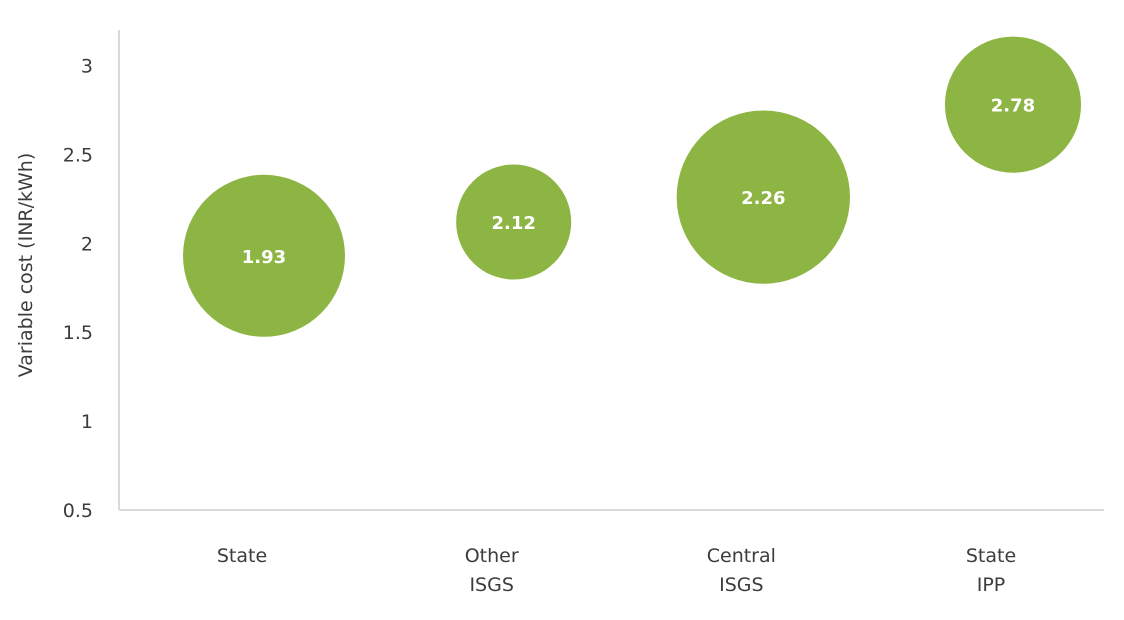 The image size is (1124, 620). Describe the element at coordinates (26, 265) in the screenshot. I see `y-axis-title: Variable cost (INR/kWh)` at that location.